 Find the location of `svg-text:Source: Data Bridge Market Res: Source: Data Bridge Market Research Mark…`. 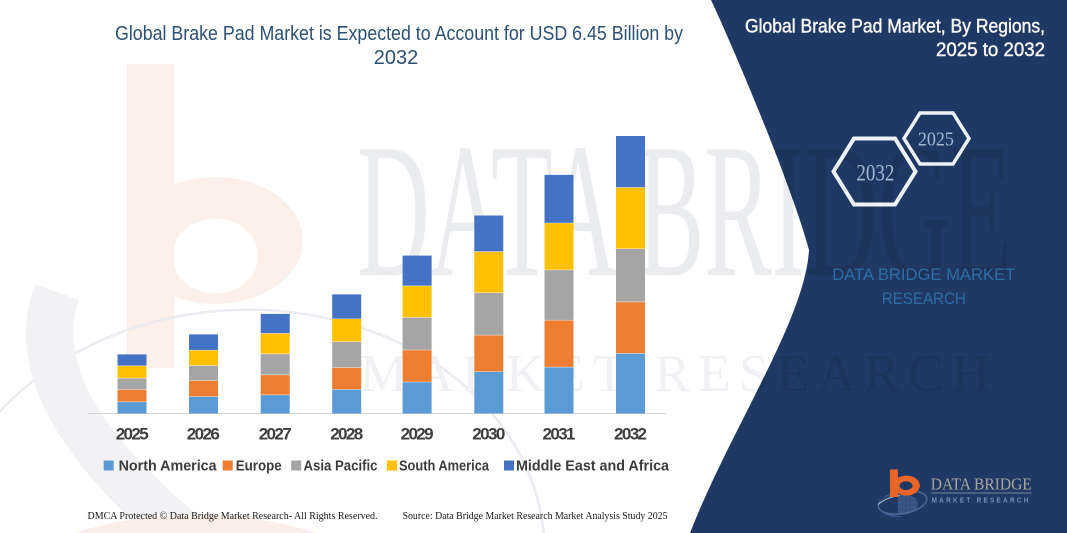

svg-text:Source: Data Bridge Market Res: Source: Data Bridge Market Research Mark… is located at coordinates (535, 516).